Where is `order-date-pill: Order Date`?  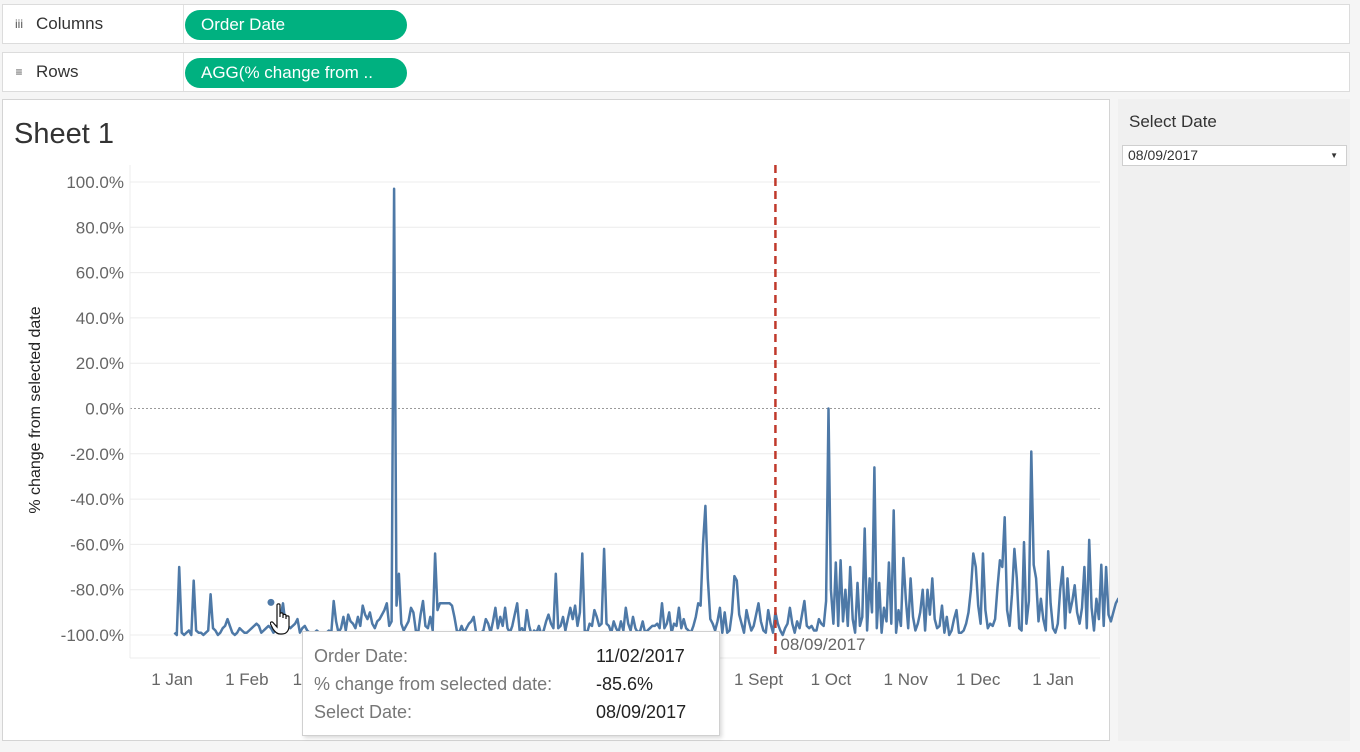
order-date-pill: Order Date is located at coordinates (296, 25).